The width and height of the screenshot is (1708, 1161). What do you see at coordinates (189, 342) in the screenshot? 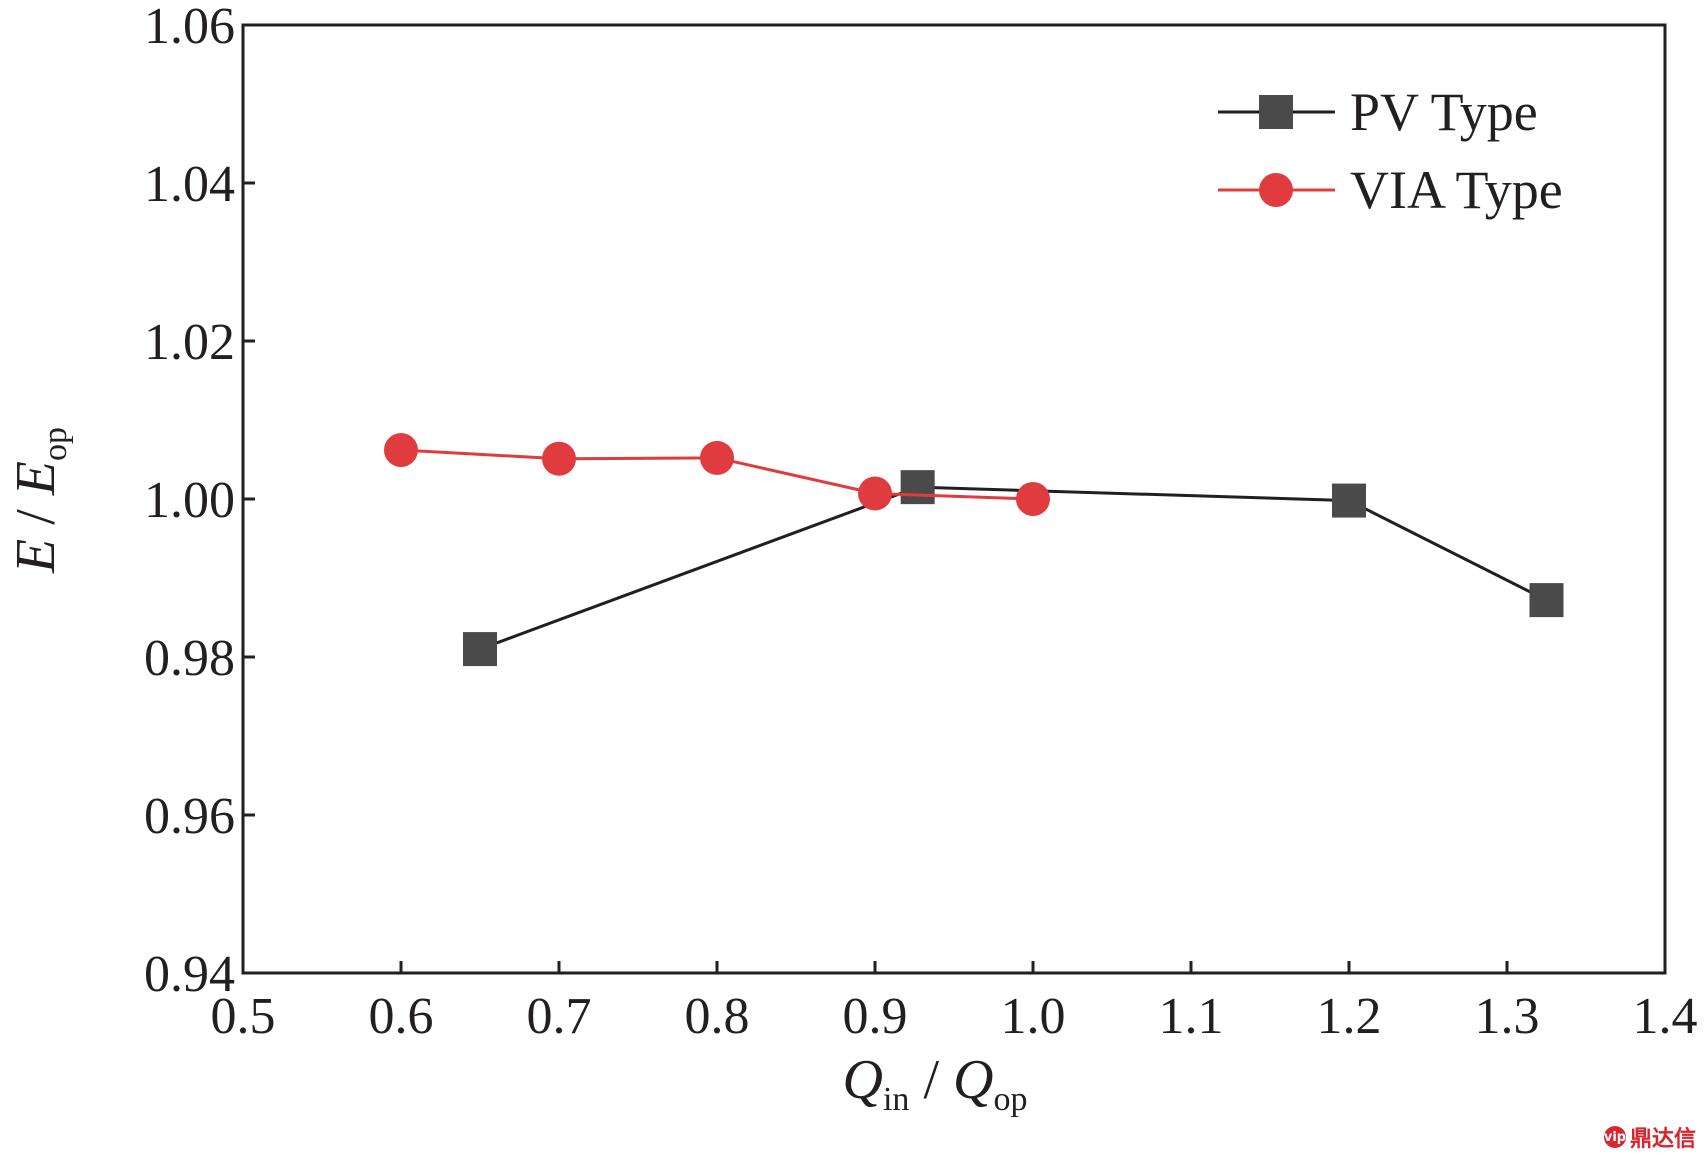
I see `y-tick-label: 1.02` at bounding box center [189, 342].